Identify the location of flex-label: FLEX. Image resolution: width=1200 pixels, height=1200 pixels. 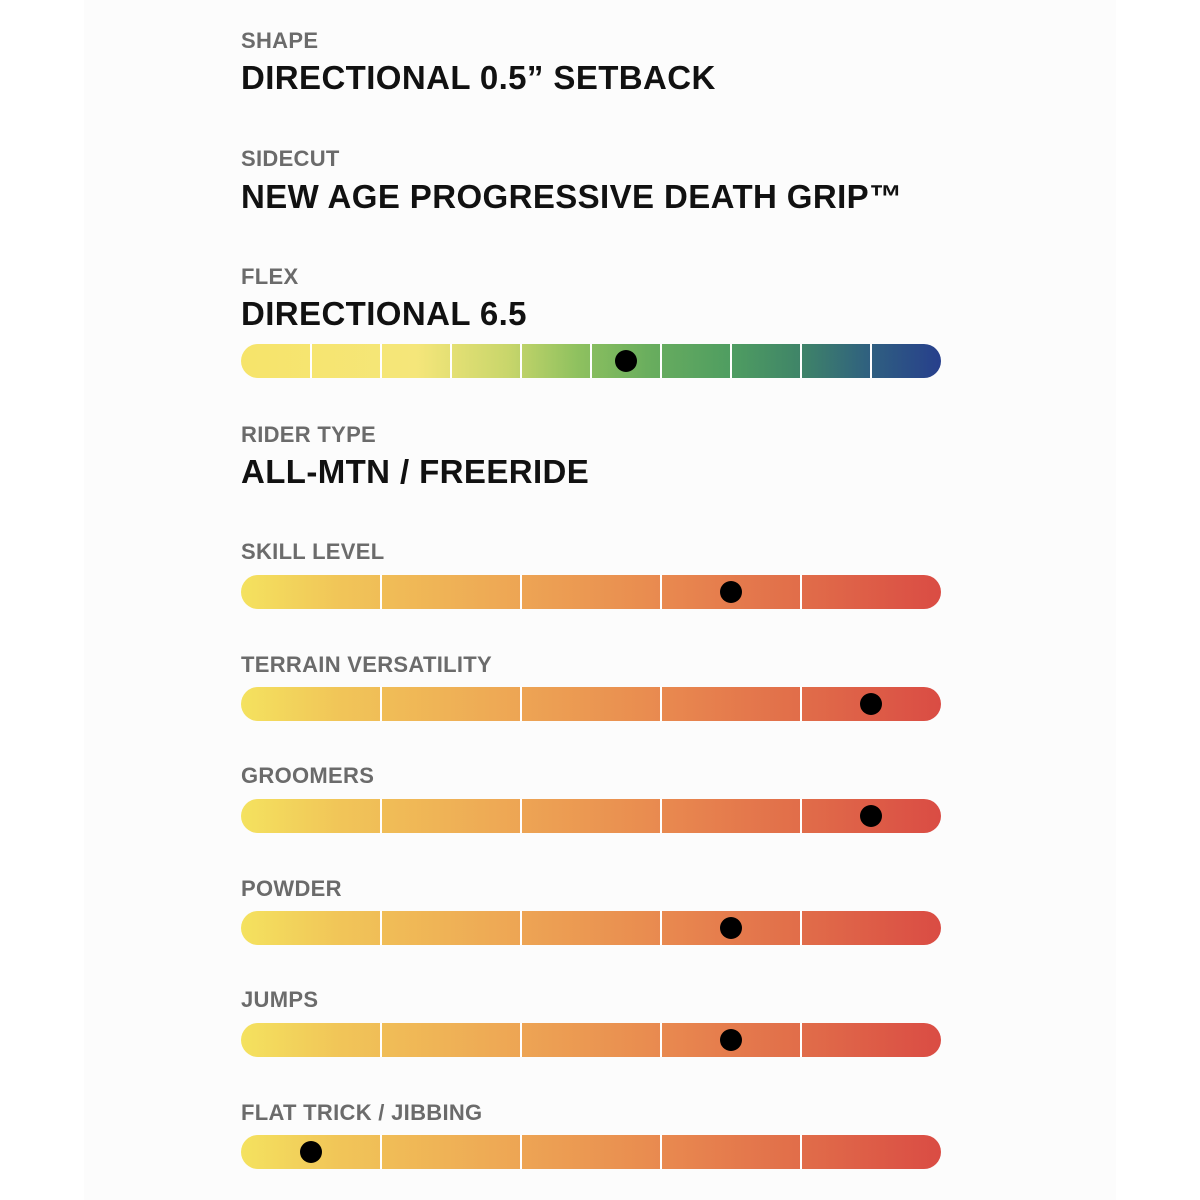
(270, 276).